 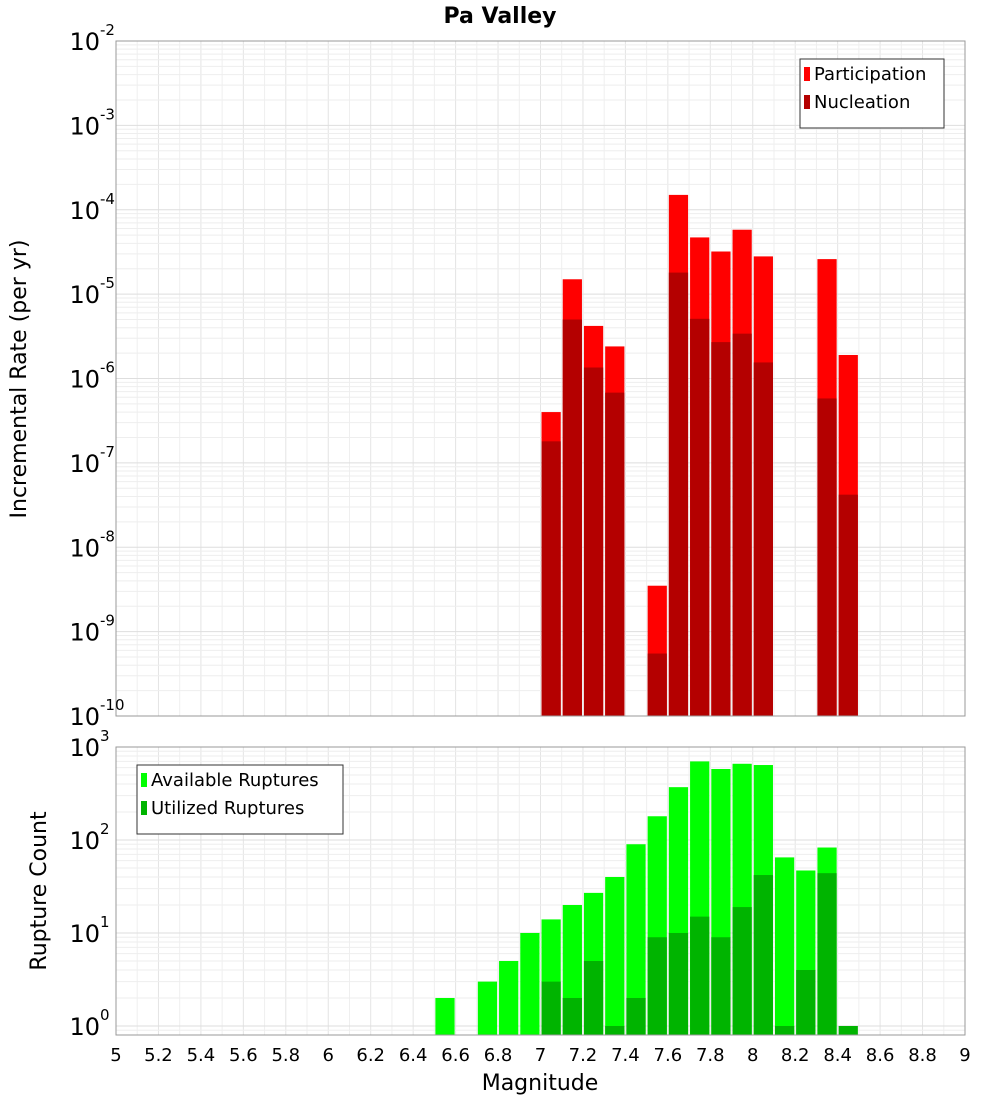 I want to click on bottom-legend-swatch, so click(x=144, y=808).